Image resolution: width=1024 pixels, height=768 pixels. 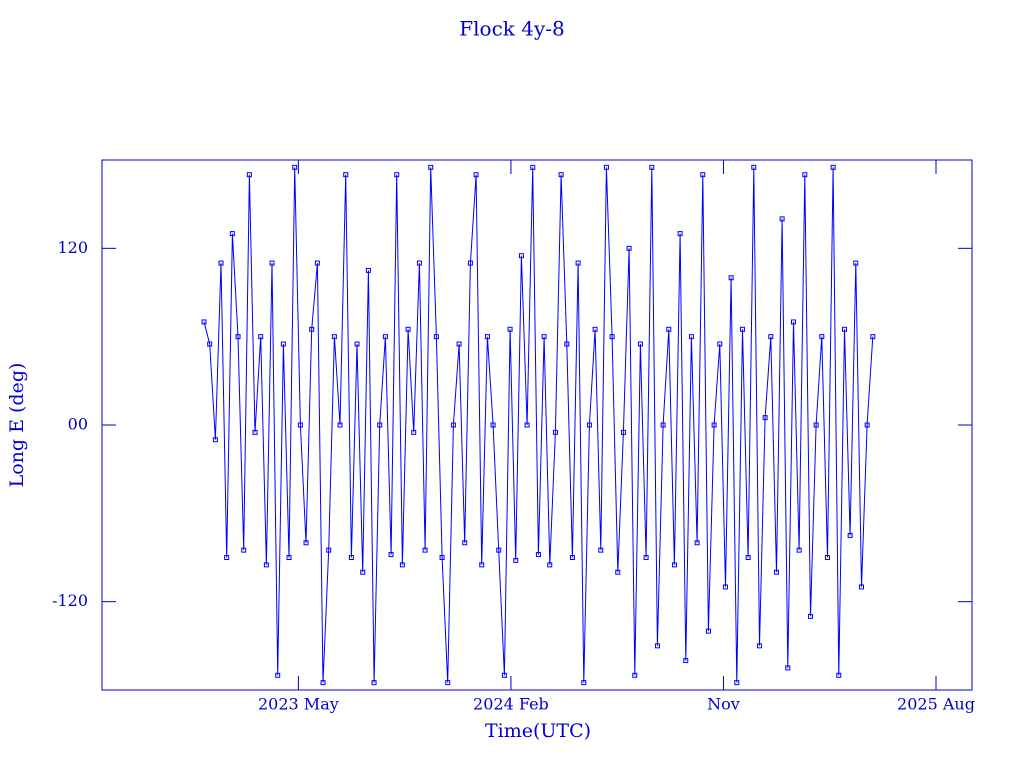 What do you see at coordinates (936, 704) in the screenshot?
I see `x-tick-label: 2025 Aug` at bounding box center [936, 704].